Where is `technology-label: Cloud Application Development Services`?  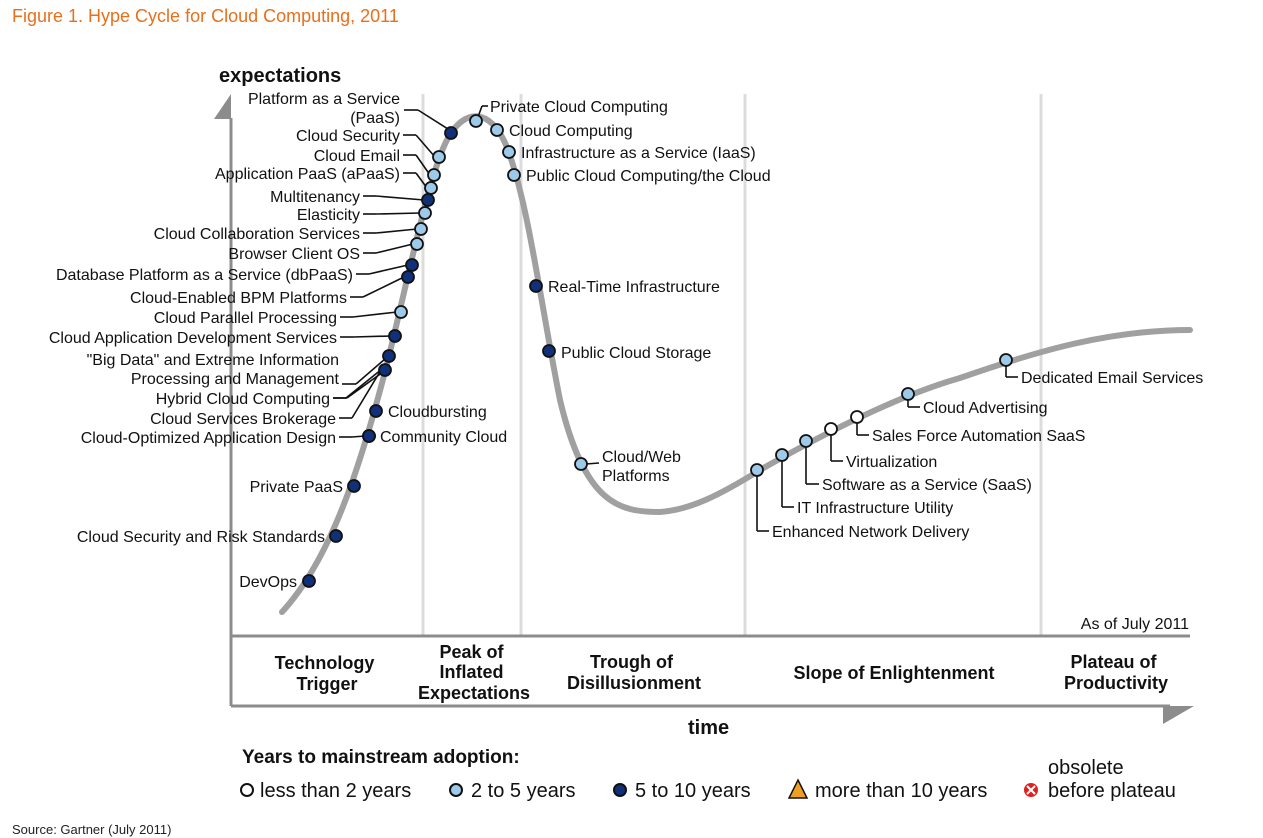 technology-label: Cloud Application Development Services is located at coordinates (193, 338).